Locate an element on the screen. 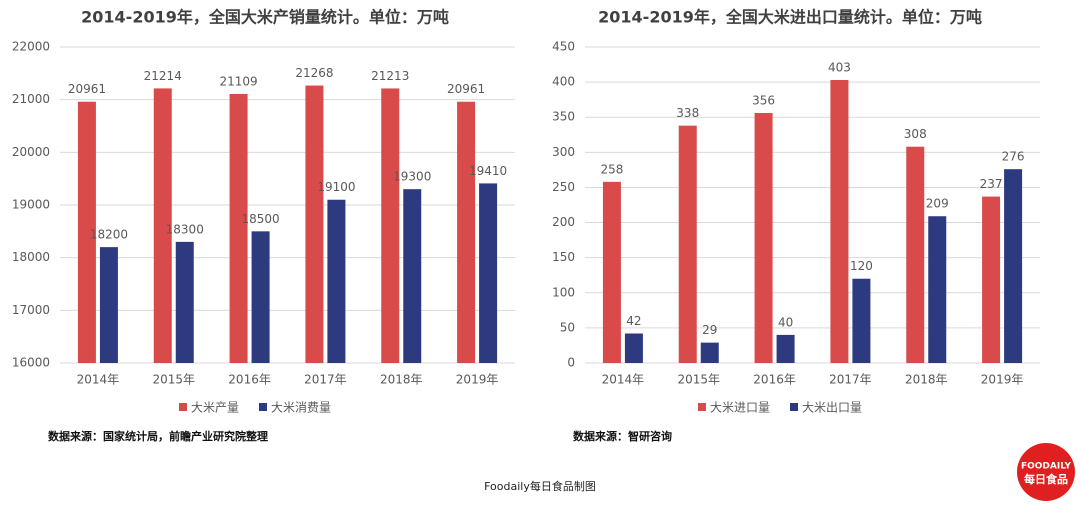 Image resolution: width=1080 pixels, height=509 pixels. y-tick-label: 300 is located at coordinates (563, 152).